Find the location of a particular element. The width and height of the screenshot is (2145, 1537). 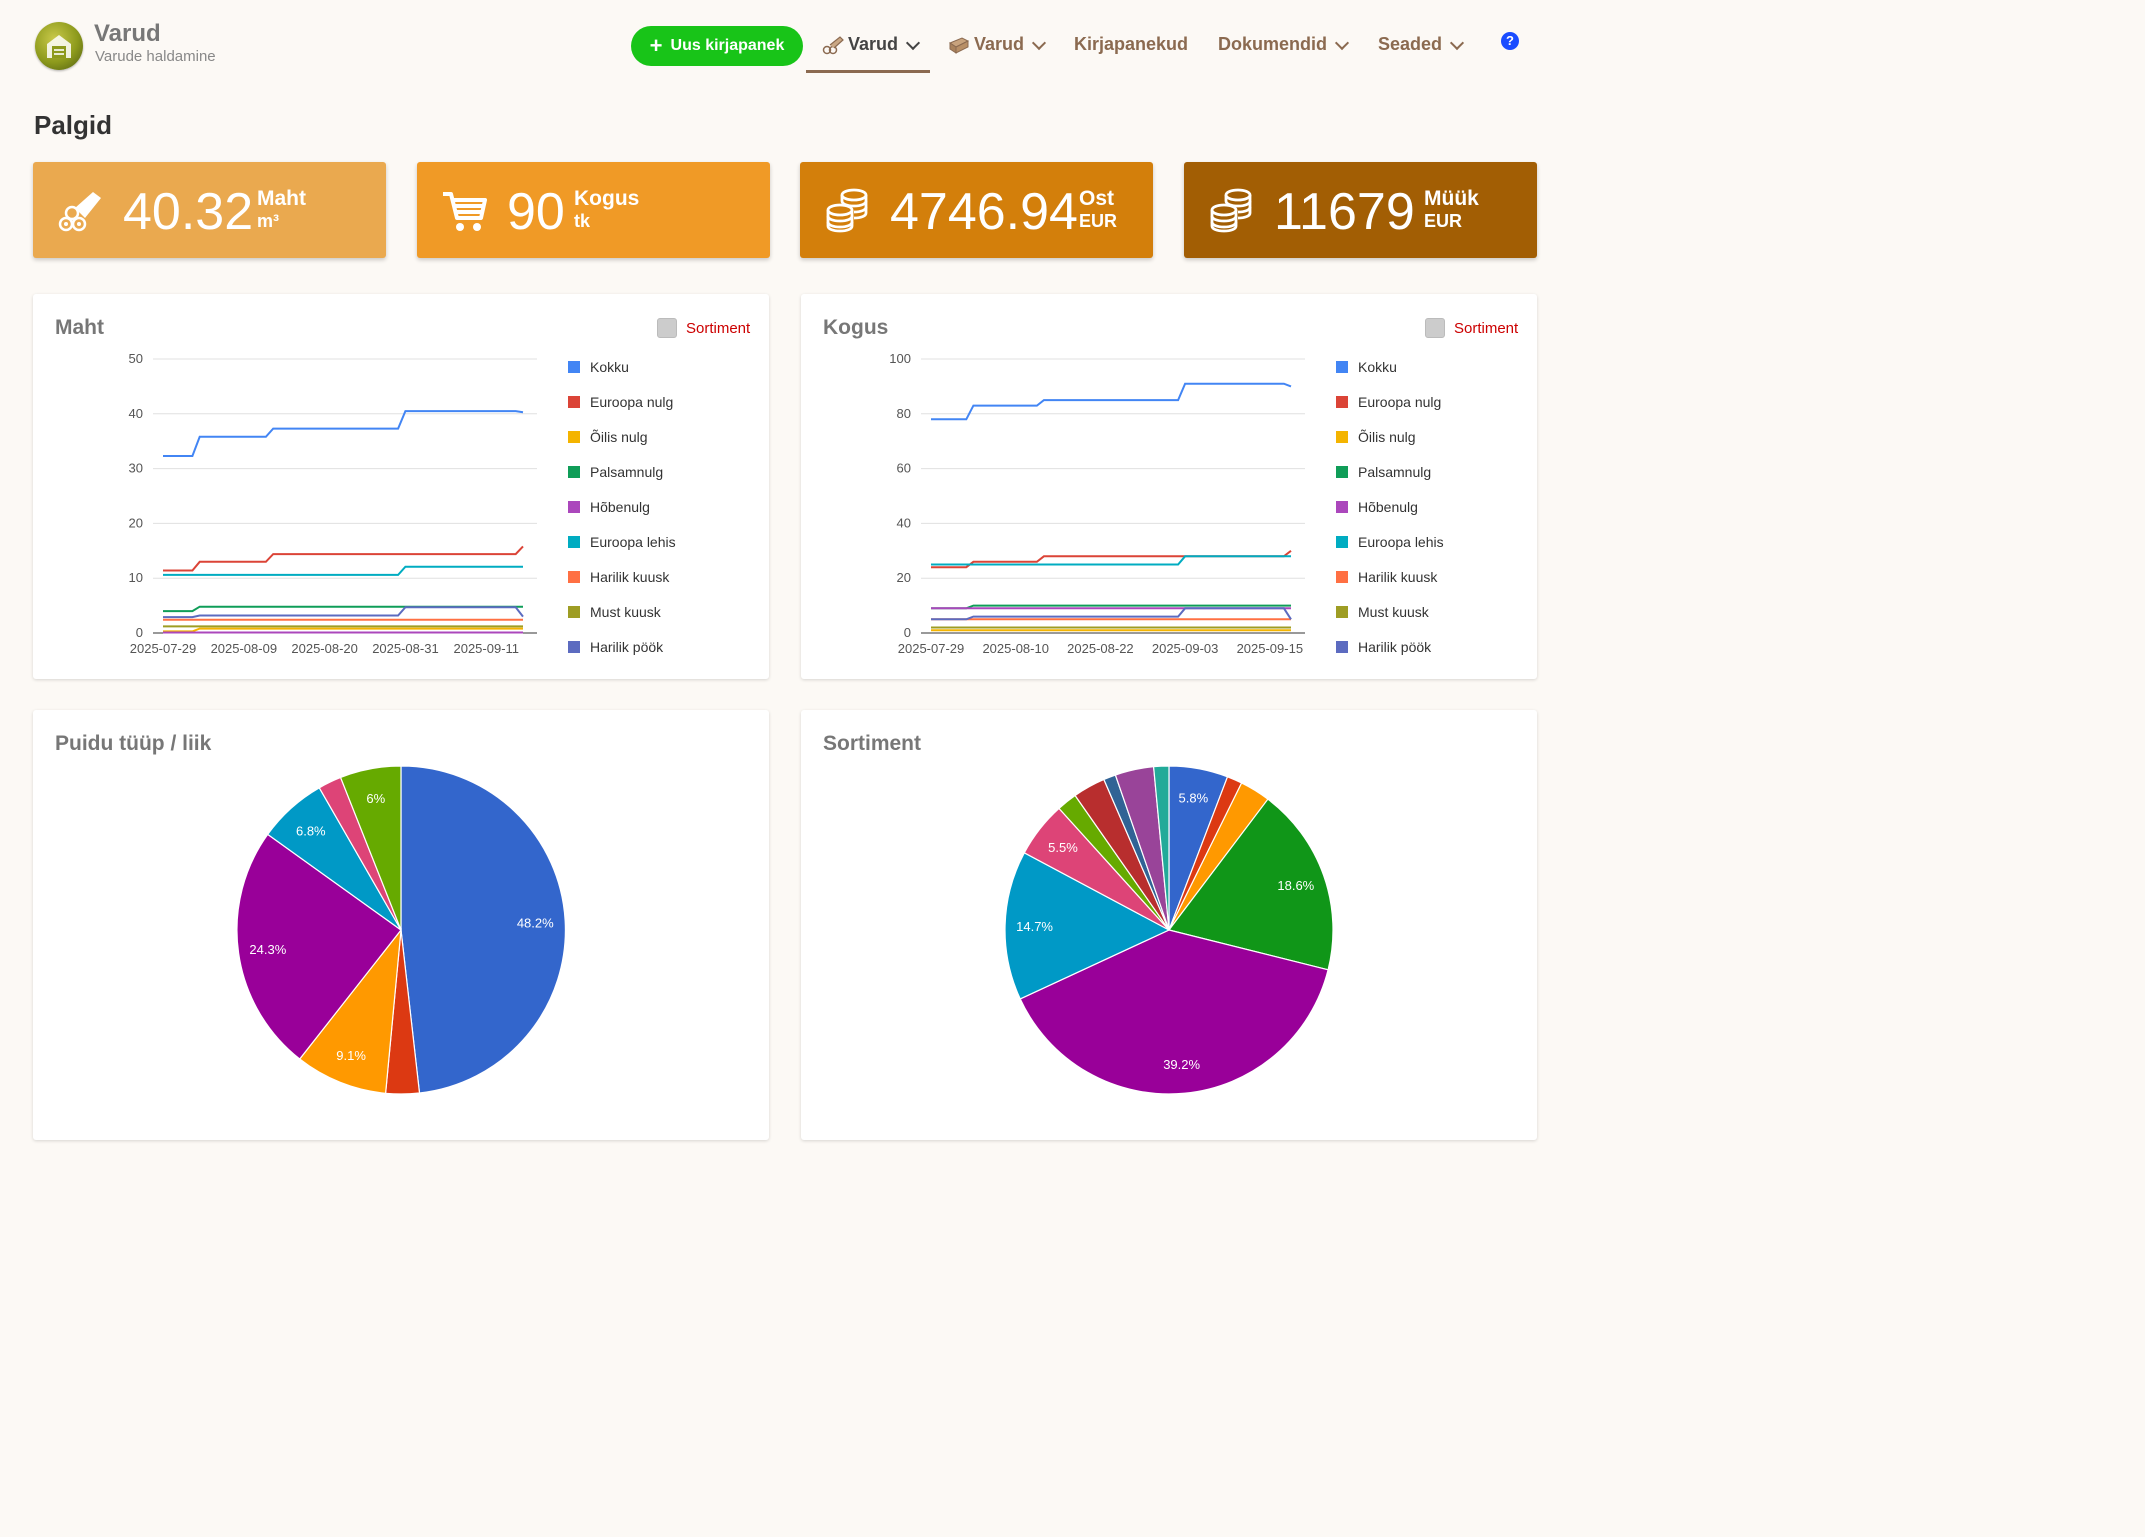

legend-label: Kokku is located at coordinates (1377, 367).